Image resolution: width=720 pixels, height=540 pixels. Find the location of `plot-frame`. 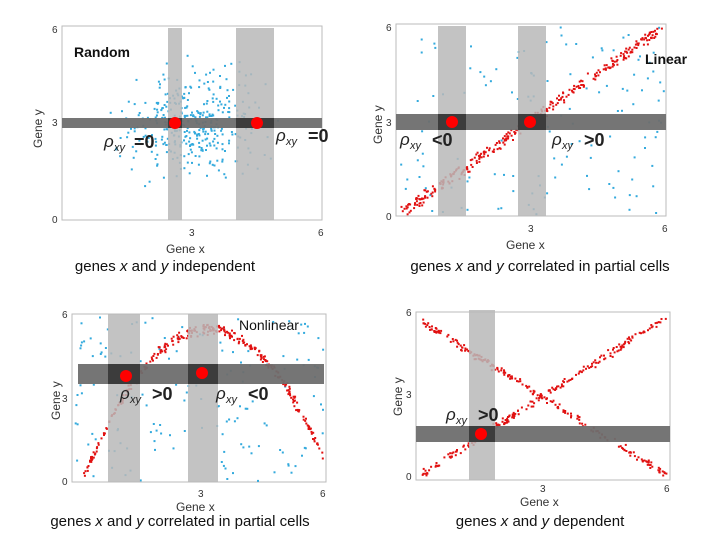

plot-frame is located at coordinates (543, 396).